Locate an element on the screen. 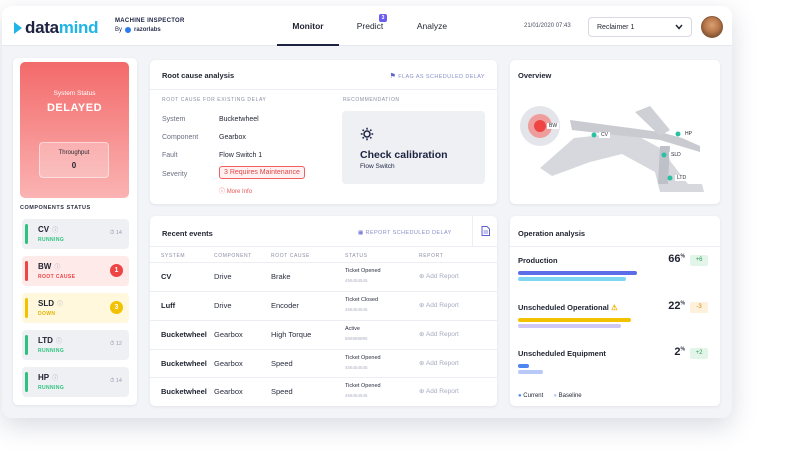 Image resolution: width=789 pixels, height=466 pixels. tab-predict: Predict 3 is located at coordinates (370, 26).